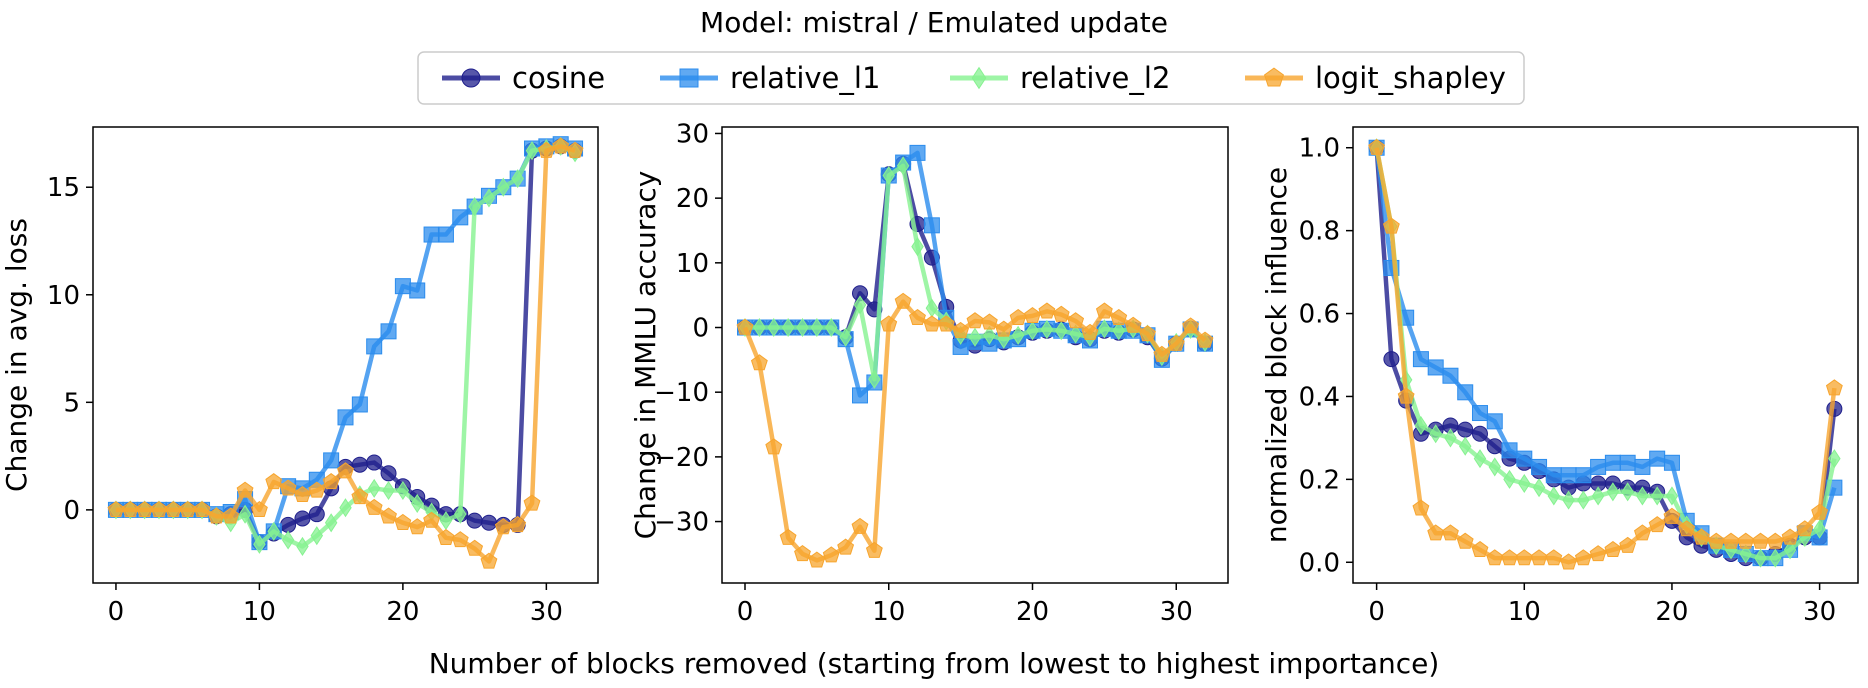  Describe the element at coordinates (681, 523) in the screenshot. I see `y-tick-label: −30` at that location.